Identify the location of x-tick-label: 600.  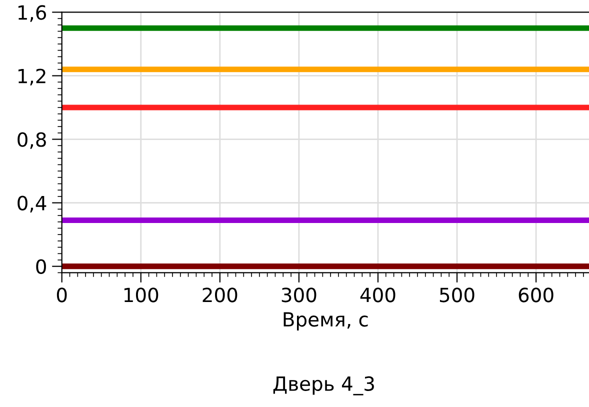
(536, 295).